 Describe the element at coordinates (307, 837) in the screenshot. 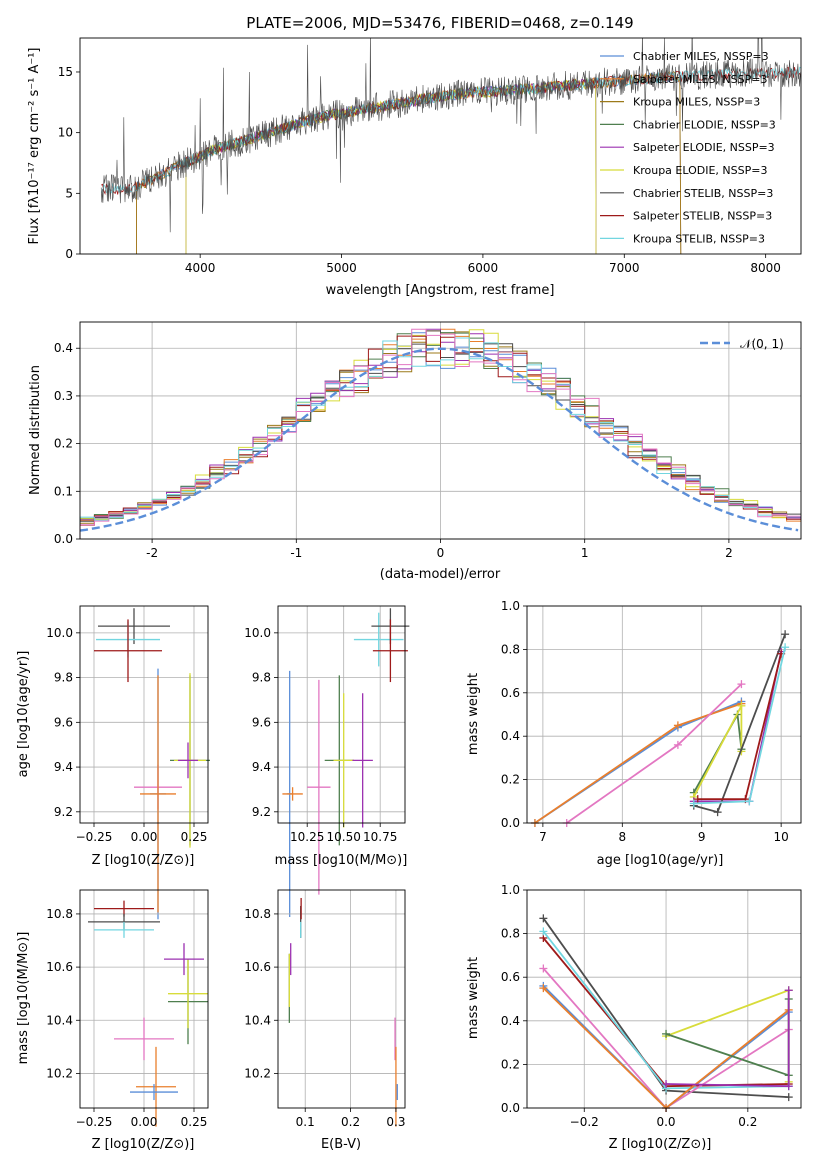

I see `x-tick-label: 10.25` at that location.